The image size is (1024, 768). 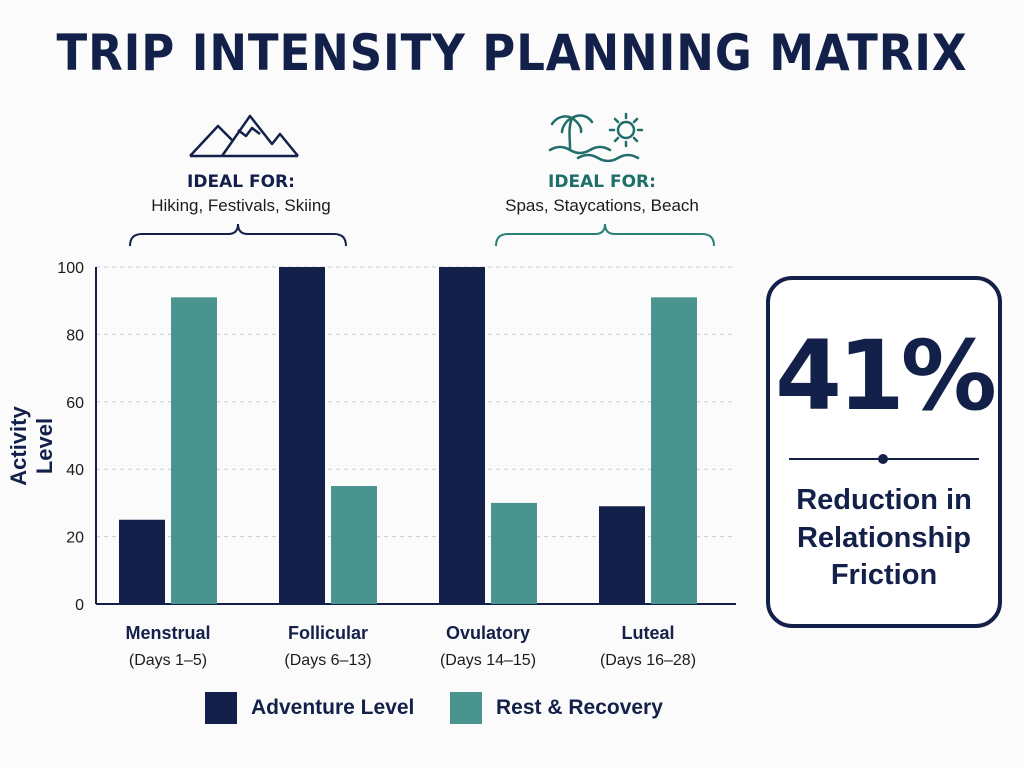 I want to click on x-category-label: Follicular, so click(x=328, y=633).